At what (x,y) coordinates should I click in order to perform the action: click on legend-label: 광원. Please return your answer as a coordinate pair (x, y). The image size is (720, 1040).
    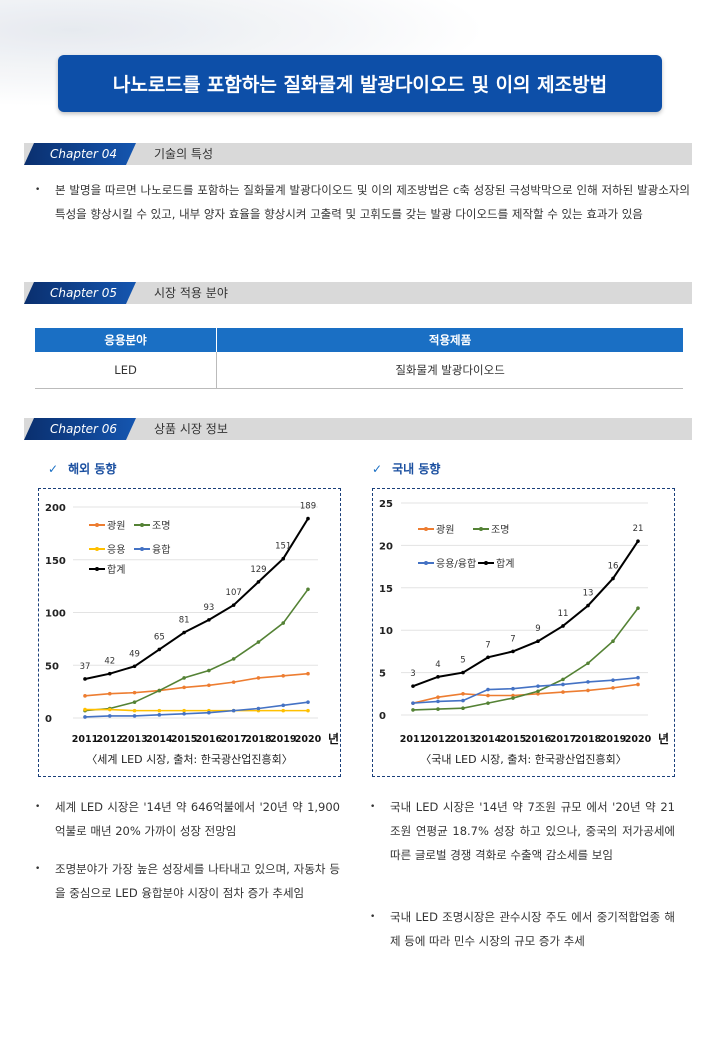
    Looking at the image, I should click on (116, 526).